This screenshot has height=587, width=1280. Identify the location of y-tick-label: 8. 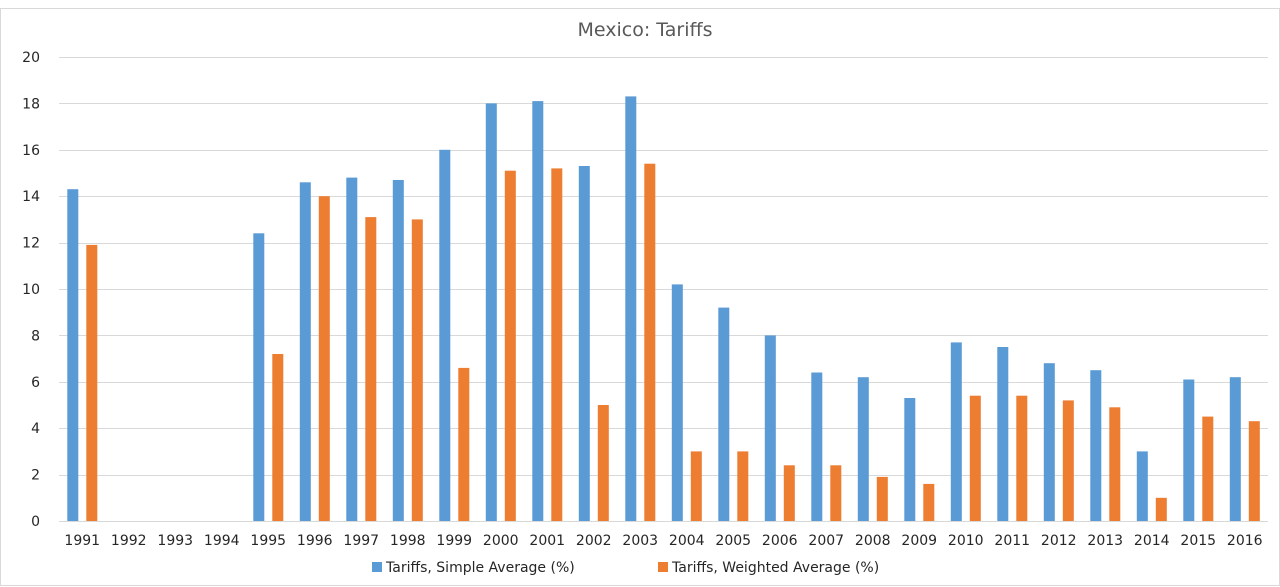
(35, 336).